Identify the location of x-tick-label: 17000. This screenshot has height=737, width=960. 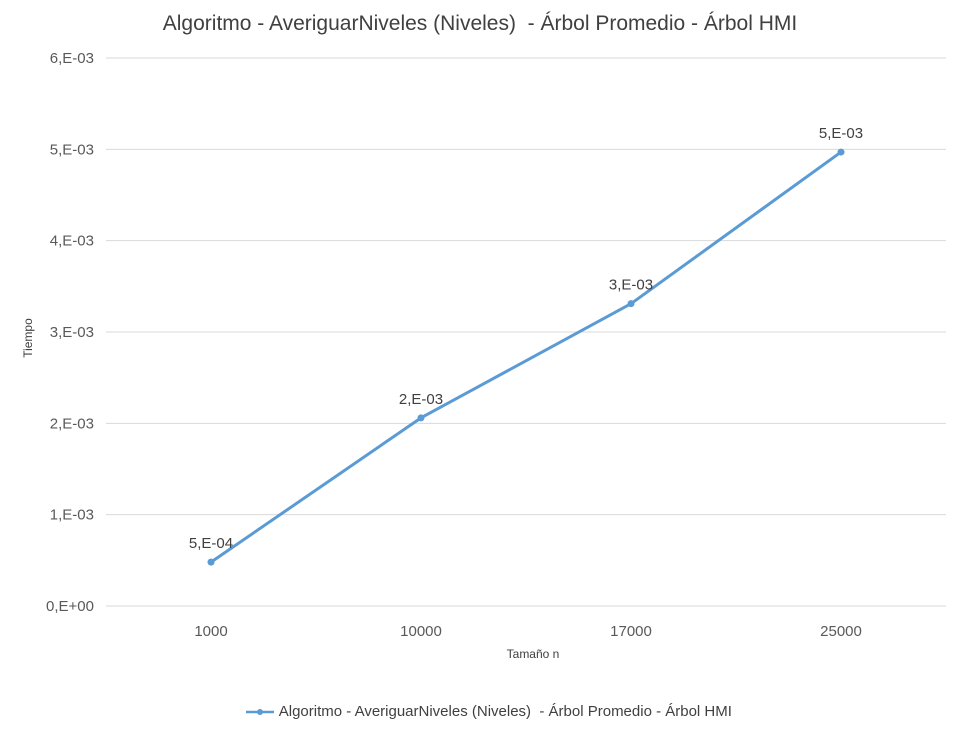
(631, 631).